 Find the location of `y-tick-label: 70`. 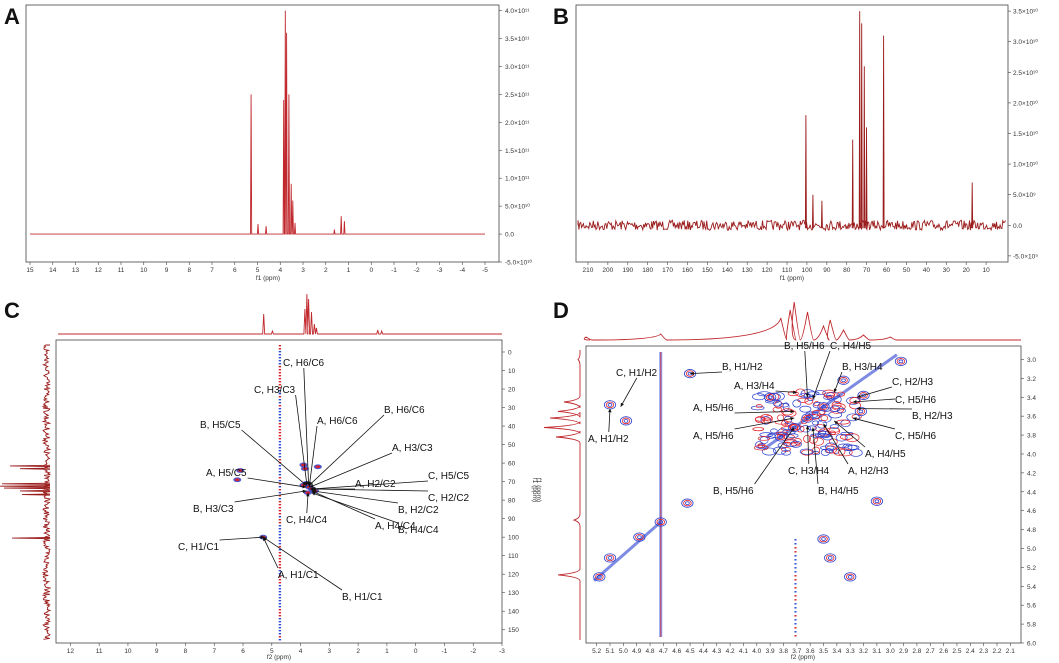

y-tick-label: 70 is located at coordinates (512, 482).